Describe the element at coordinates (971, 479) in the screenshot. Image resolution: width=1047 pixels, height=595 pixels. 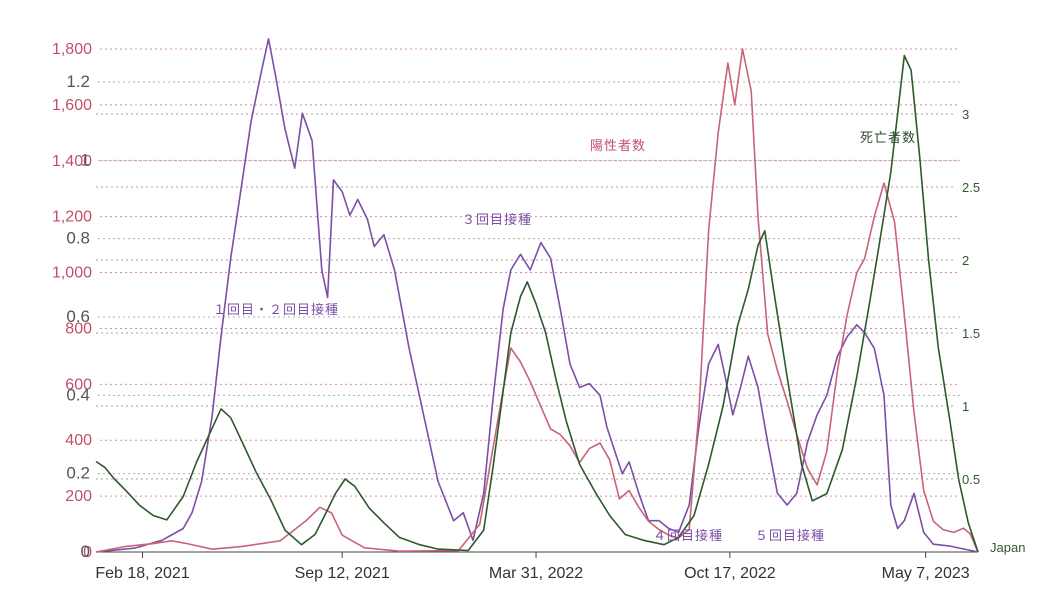
I see `y-tick-label: 0.5` at that location.